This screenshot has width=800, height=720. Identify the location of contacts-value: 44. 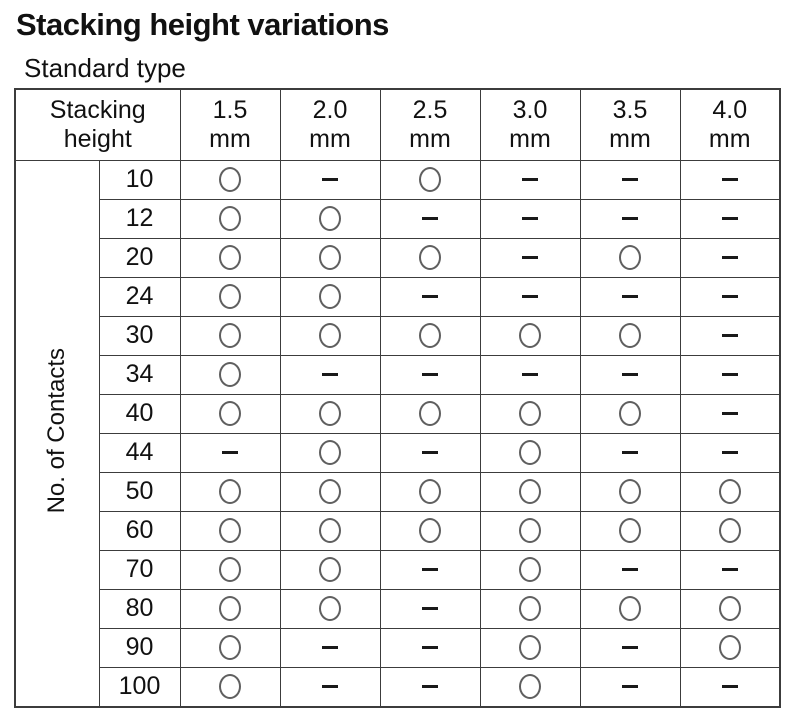
(139, 452).